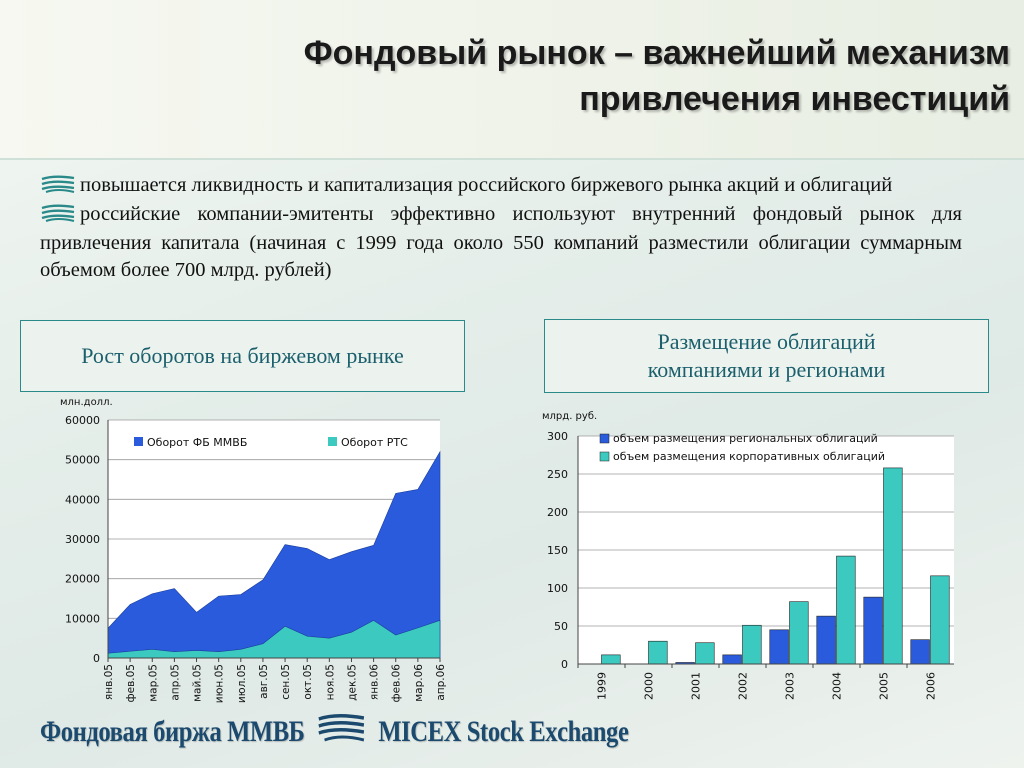 This screenshot has width=1024, height=768. Describe the element at coordinates (649, 686) in the screenshot. I see `x-tick-label: 2000` at that location.